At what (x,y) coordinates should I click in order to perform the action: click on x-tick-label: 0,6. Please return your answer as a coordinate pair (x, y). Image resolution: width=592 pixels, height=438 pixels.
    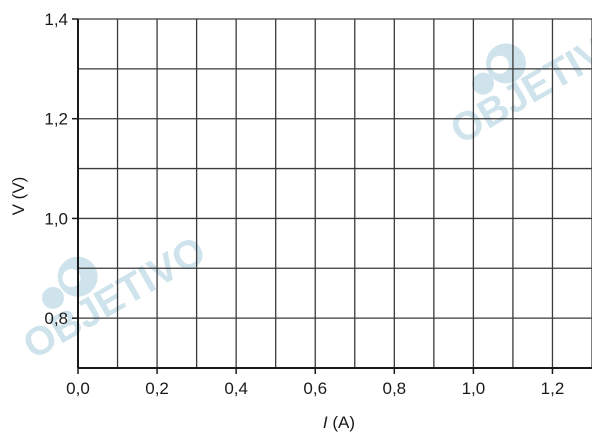
    Looking at the image, I should click on (315, 388).